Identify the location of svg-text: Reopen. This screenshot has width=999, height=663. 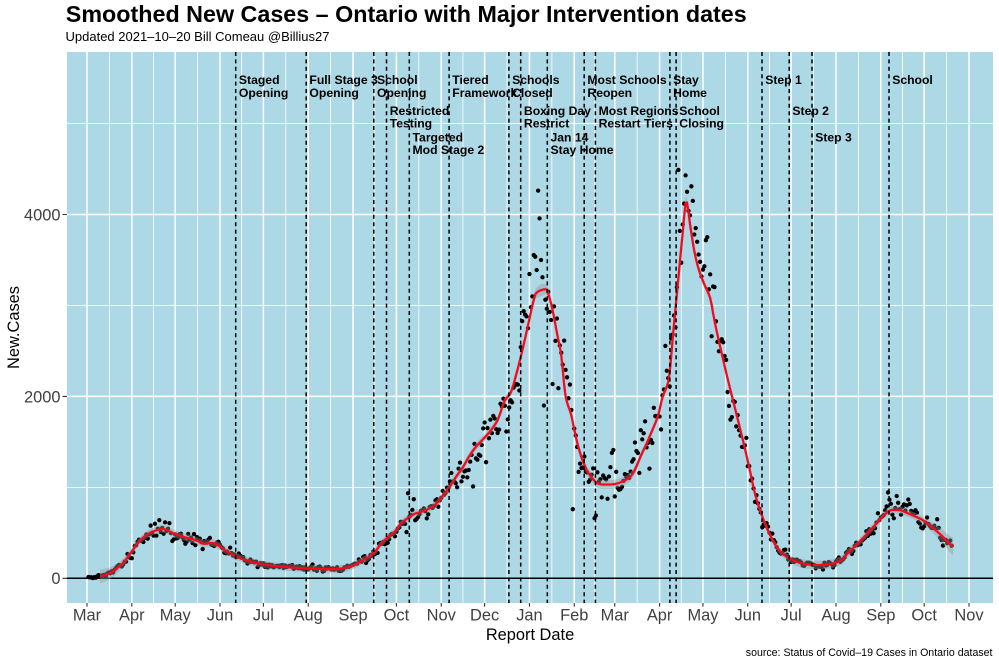
(609, 93).